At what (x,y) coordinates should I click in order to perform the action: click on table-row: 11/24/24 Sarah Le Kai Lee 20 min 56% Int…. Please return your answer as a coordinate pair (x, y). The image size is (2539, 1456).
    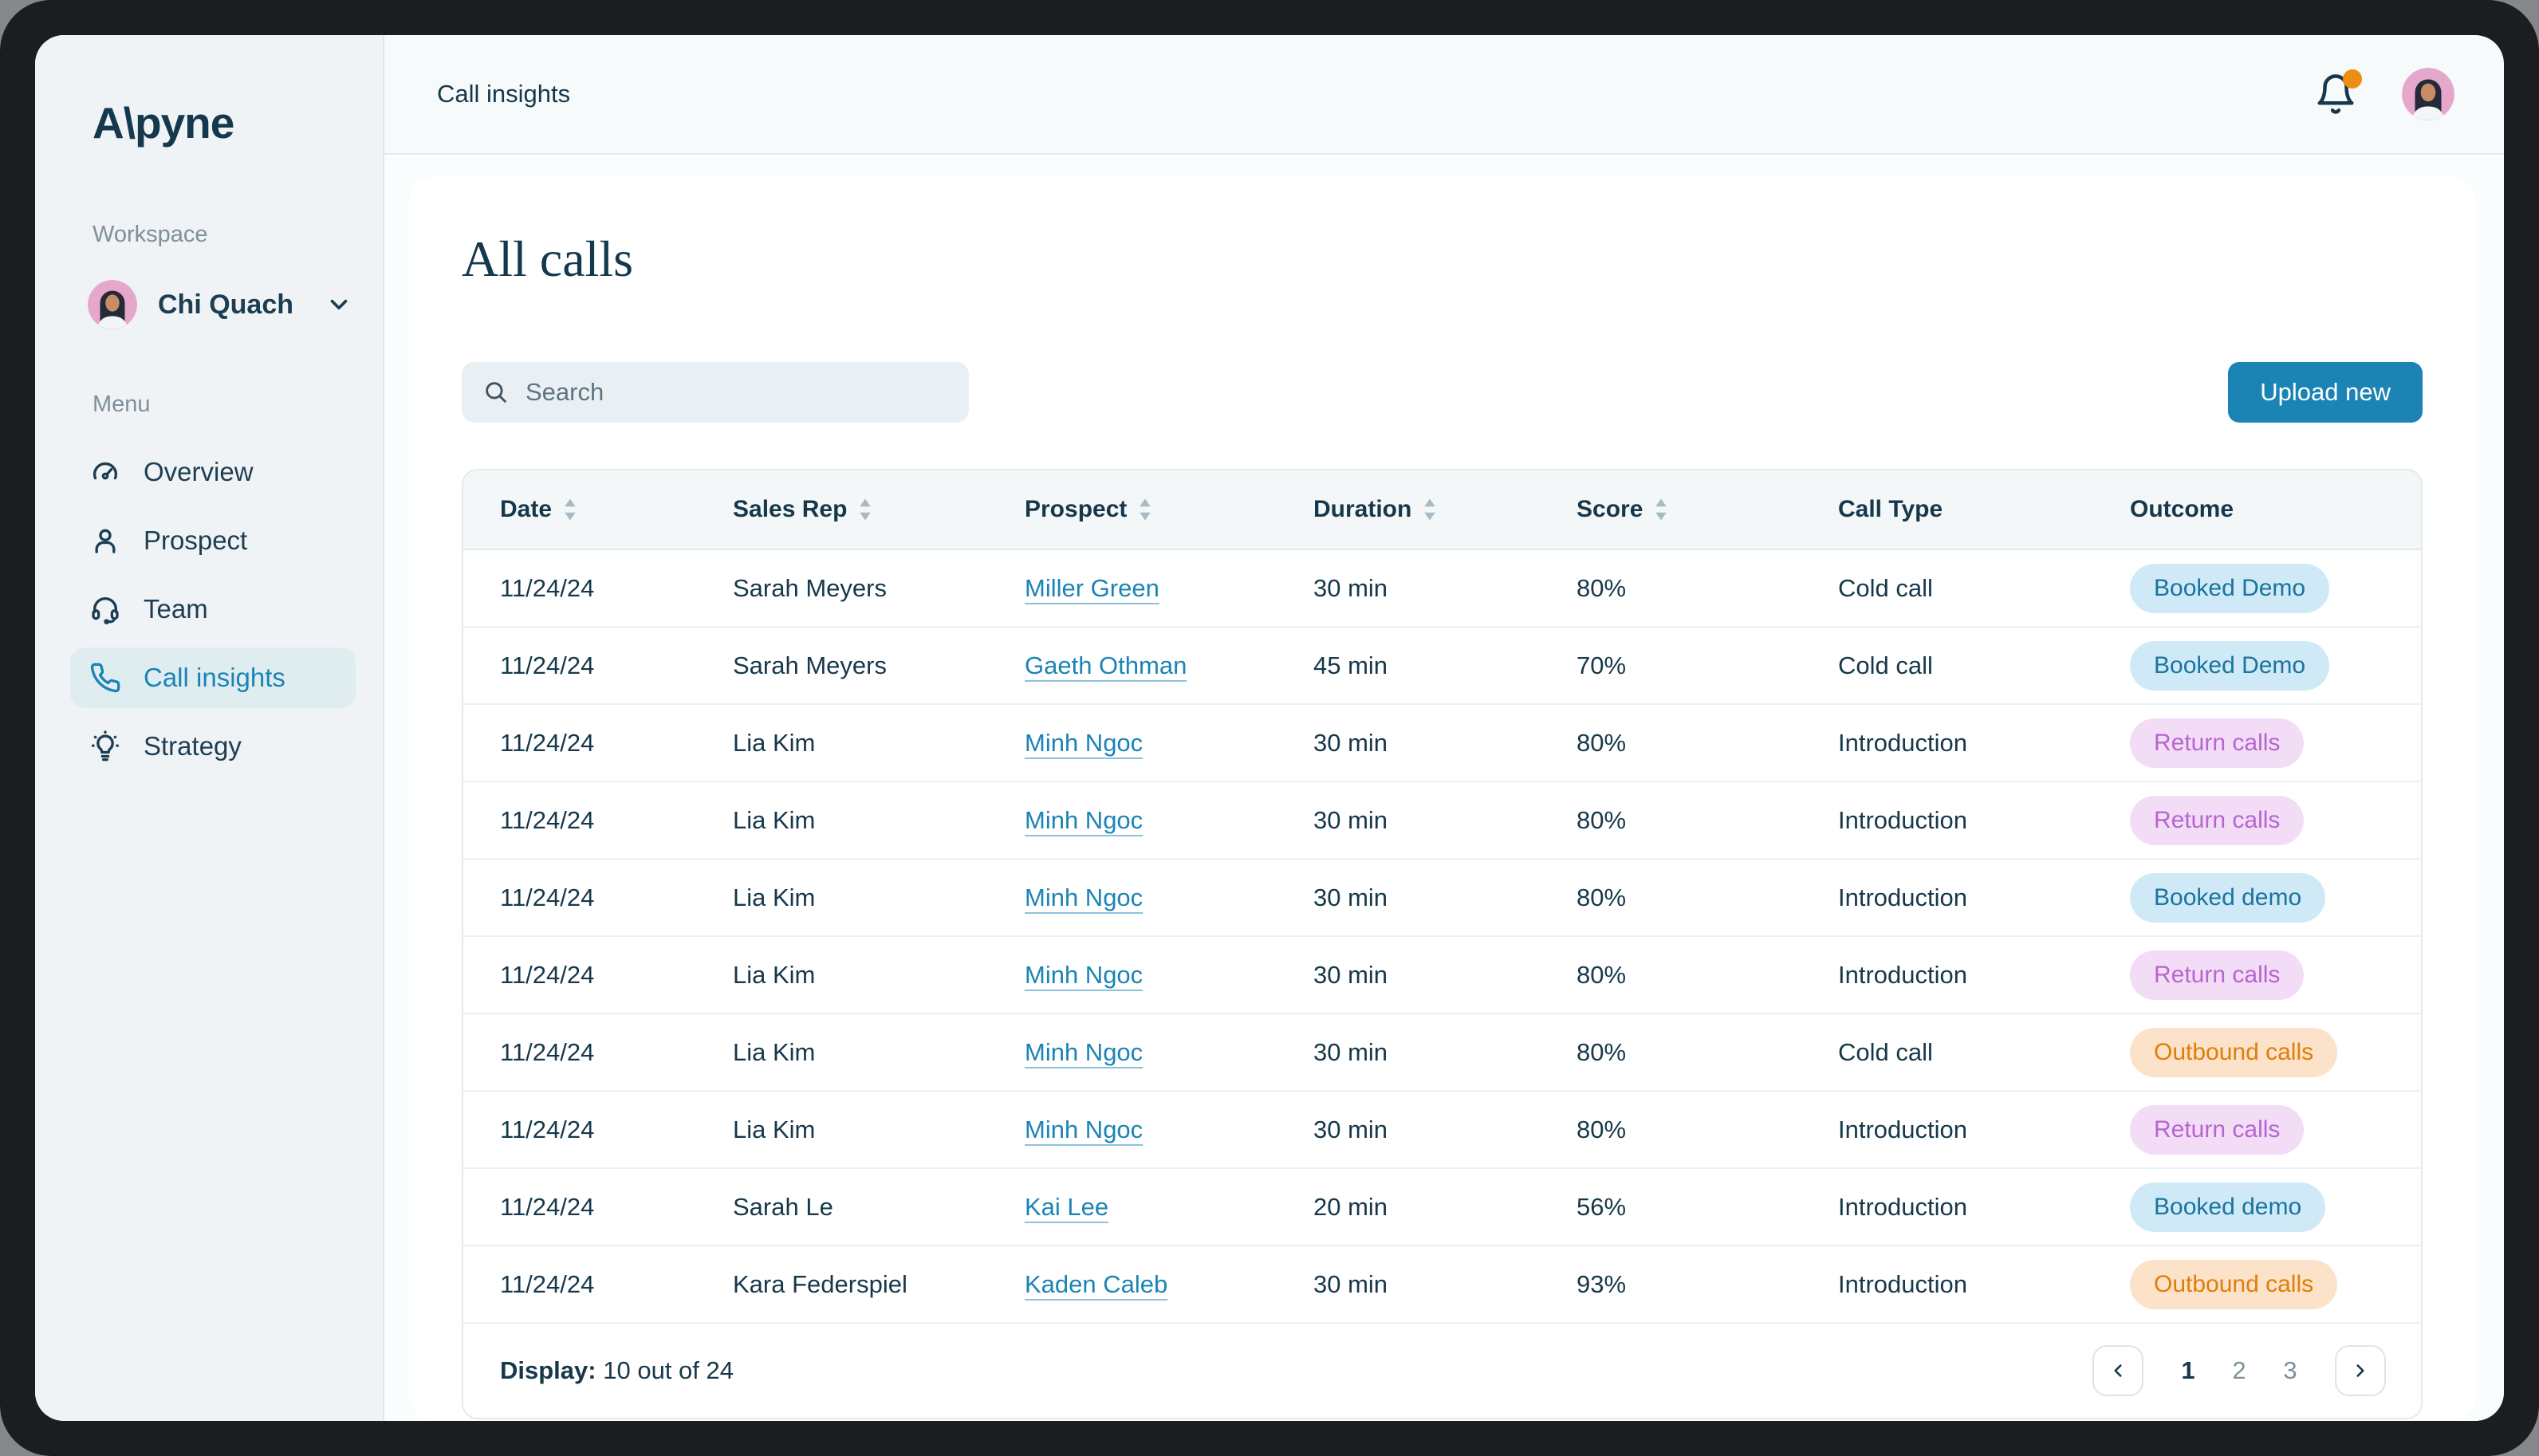
    Looking at the image, I should click on (1442, 1207).